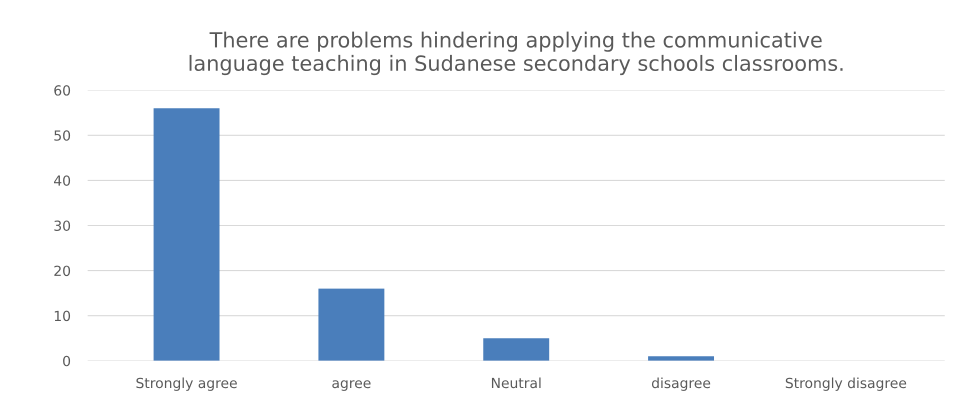  I want to click on y-tick-label: 40, so click(62, 180).